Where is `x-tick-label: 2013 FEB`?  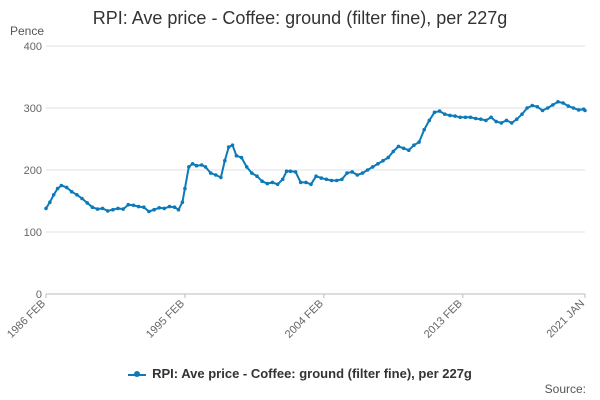
x-tick-label: 2013 FEB is located at coordinates (443, 319).